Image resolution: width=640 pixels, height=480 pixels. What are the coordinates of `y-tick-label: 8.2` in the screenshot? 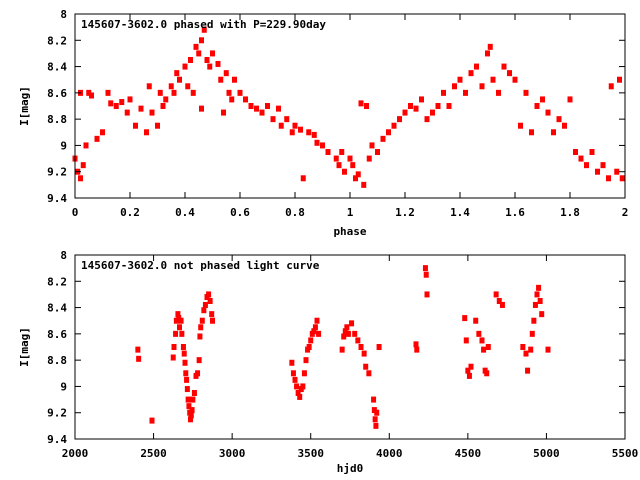 It's located at (57, 40).